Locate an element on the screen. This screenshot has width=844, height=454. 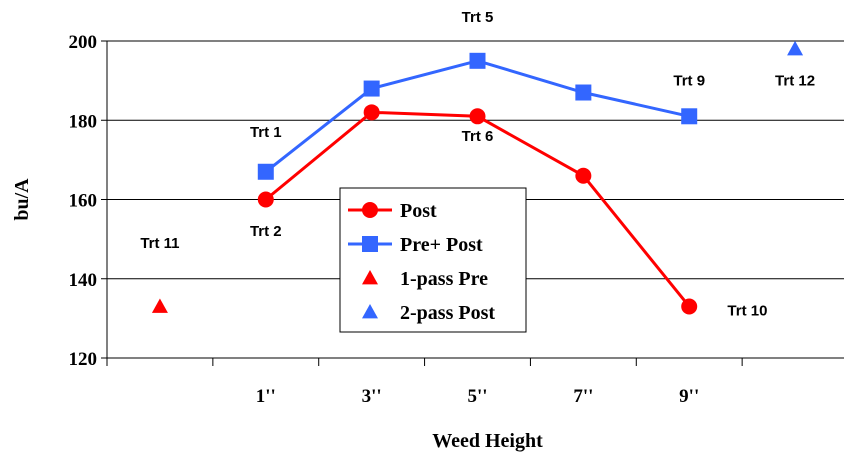
legend-label-2: 1-pass Pre is located at coordinates (444, 279).